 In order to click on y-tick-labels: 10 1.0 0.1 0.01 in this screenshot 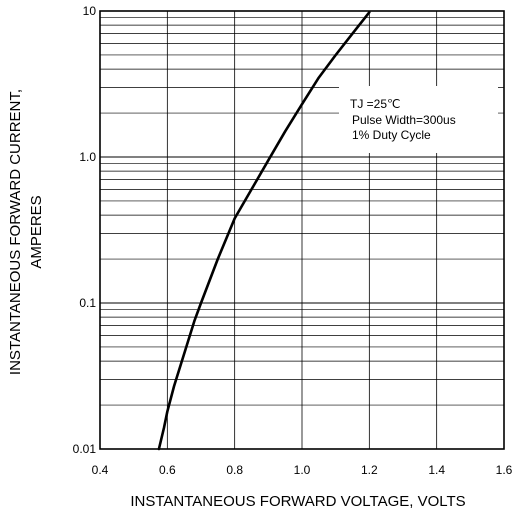, I will do `click(85, 230)`.